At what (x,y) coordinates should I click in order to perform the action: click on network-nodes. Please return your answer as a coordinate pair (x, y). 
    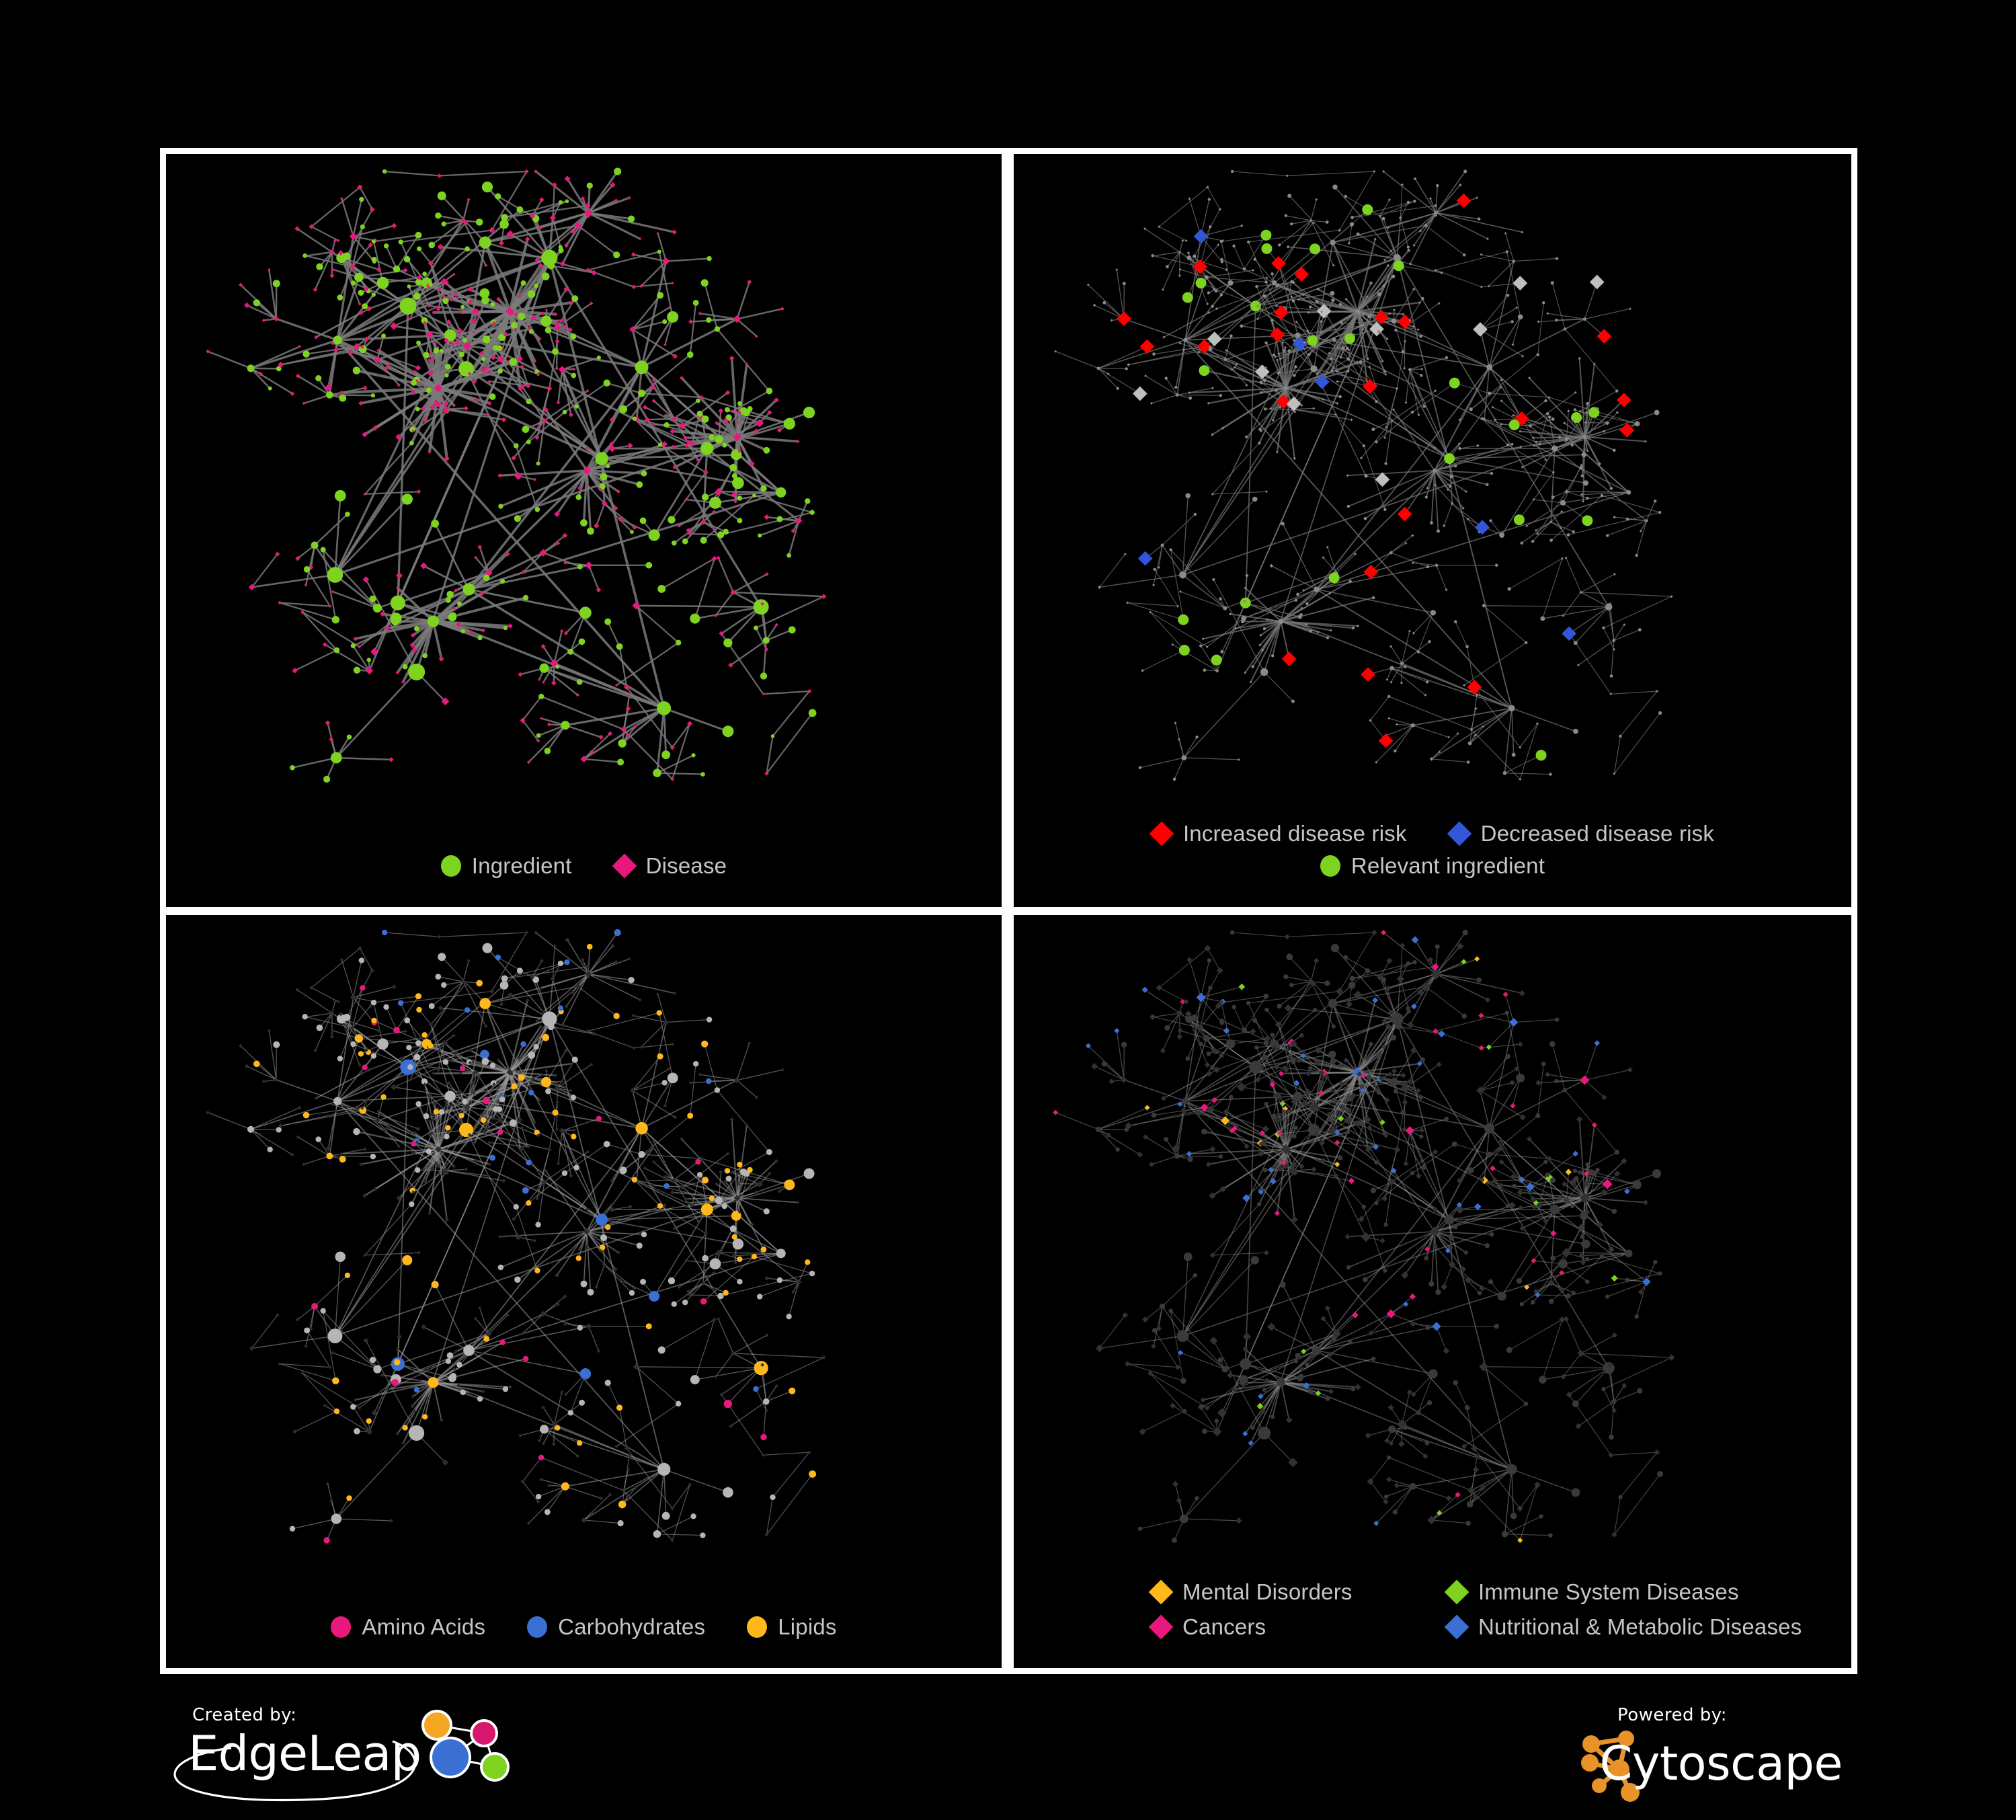
    Looking at the image, I should click on (1363, 475).